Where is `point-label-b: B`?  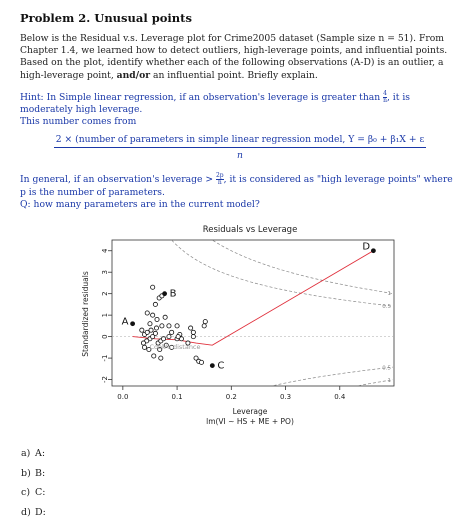
point-label-b: B is located at coordinates (173, 294).